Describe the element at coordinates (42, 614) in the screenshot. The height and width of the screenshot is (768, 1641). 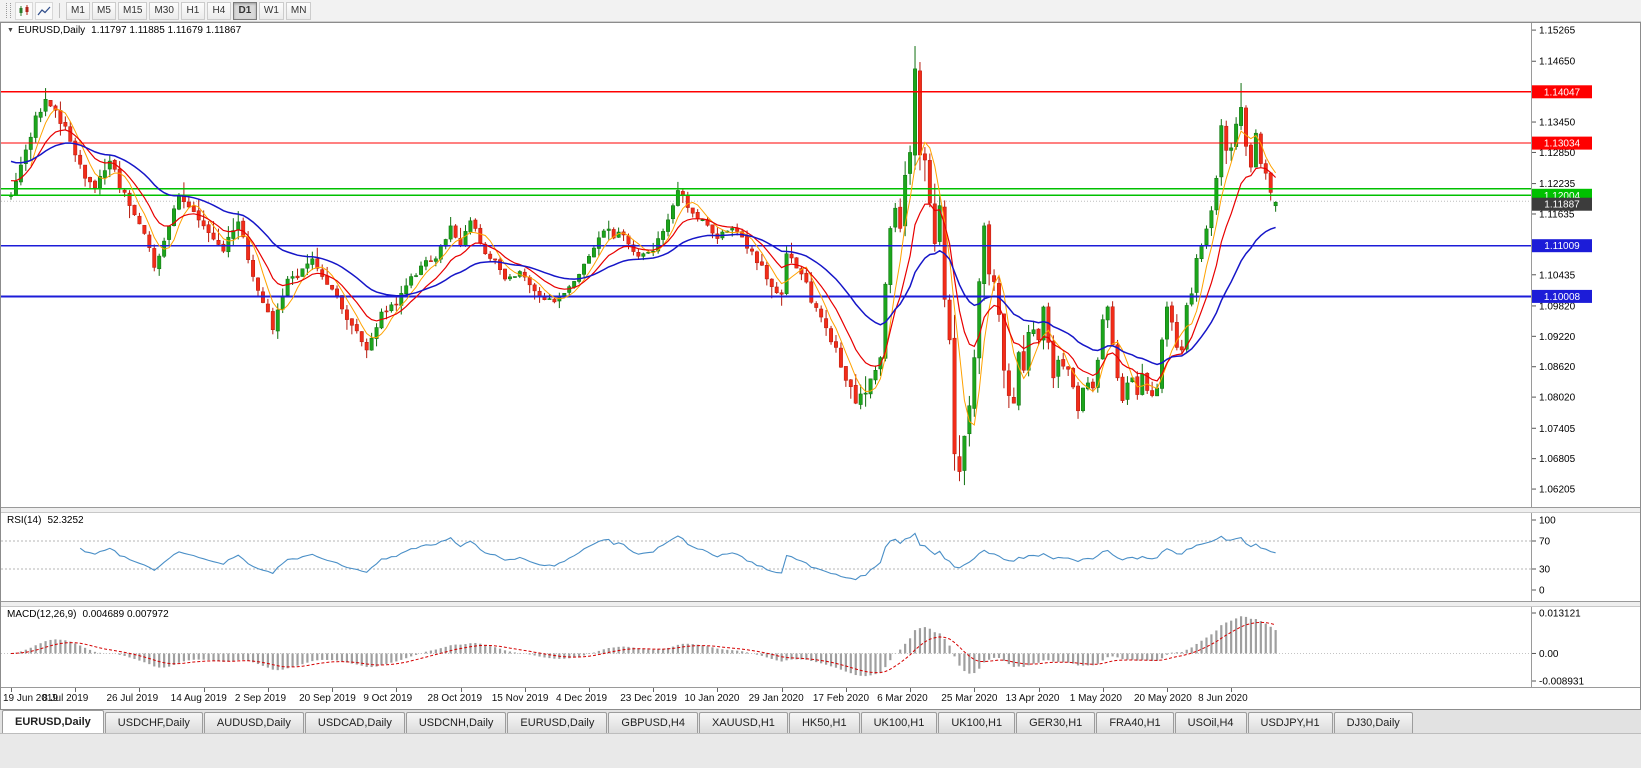
I see `macd-title: MACD(12,26,9)` at that location.